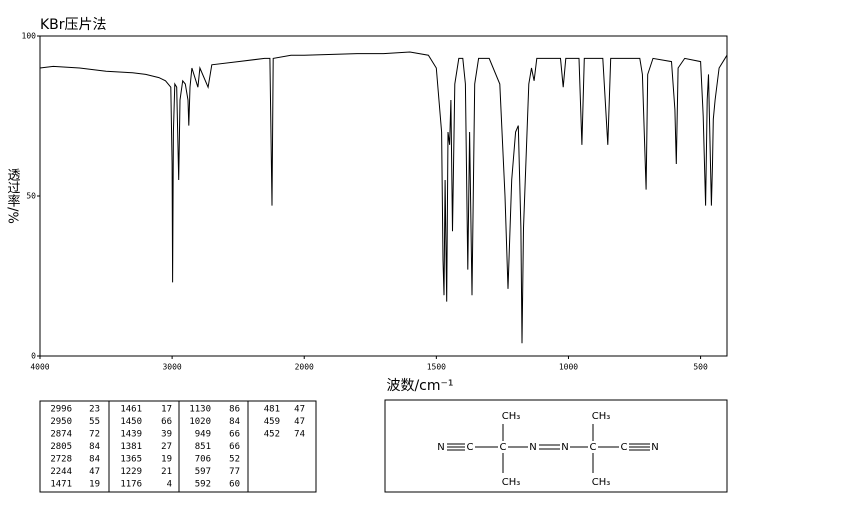 This screenshot has width=850, height=510. What do you see at coordinates (94, 422) in the screenshot?
I see `peak-transmittance: 55` at bounding box center [94, 422].